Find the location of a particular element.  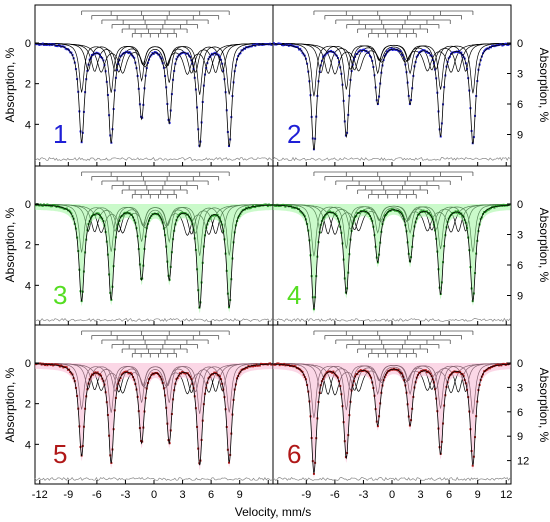

y-axis-title-right: Absorption, % is located at coordinates (543, 85).